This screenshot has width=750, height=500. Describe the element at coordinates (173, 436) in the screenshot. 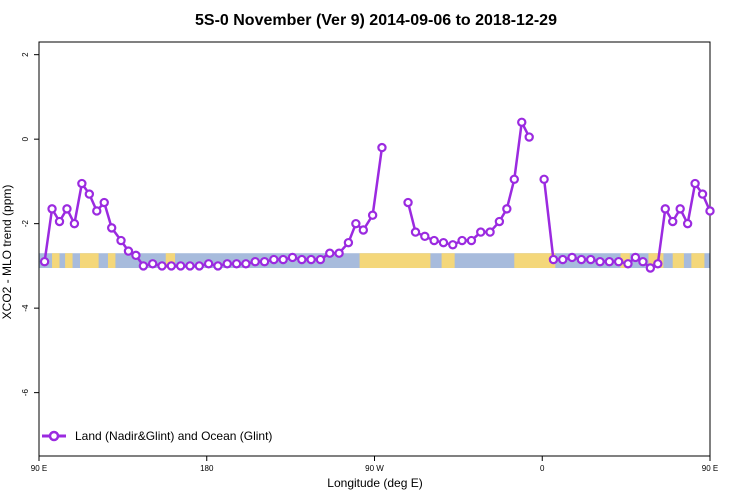

I see `legend-label: Land (Nadir&Glint) and Ocean (Glint)` at that location.